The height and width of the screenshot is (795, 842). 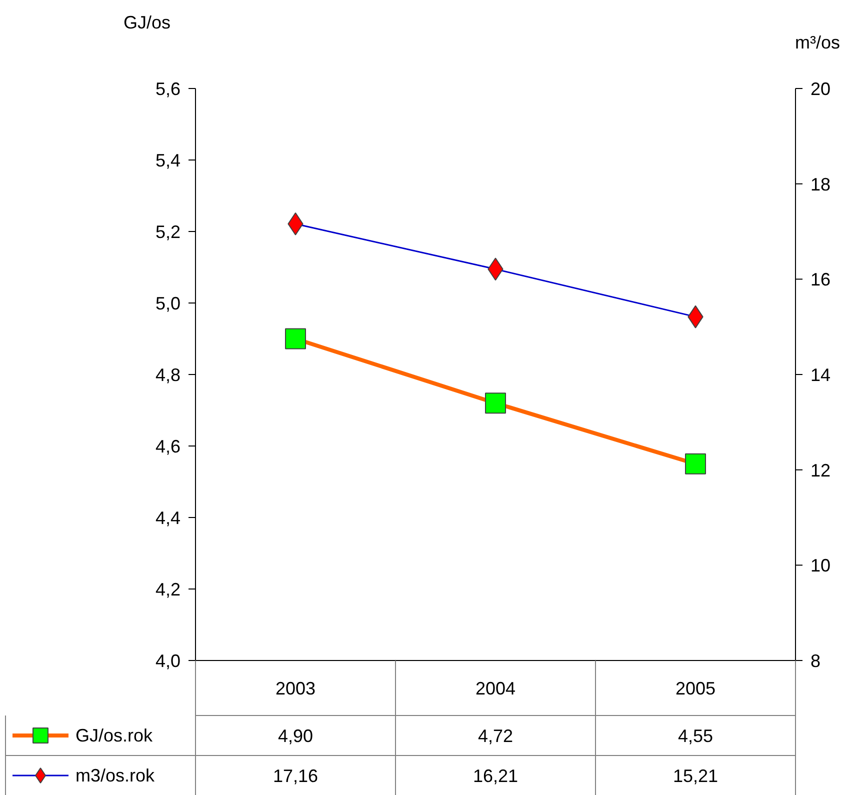 I want to click on y-tick-label: 4,8, so click(x=168, y=375).